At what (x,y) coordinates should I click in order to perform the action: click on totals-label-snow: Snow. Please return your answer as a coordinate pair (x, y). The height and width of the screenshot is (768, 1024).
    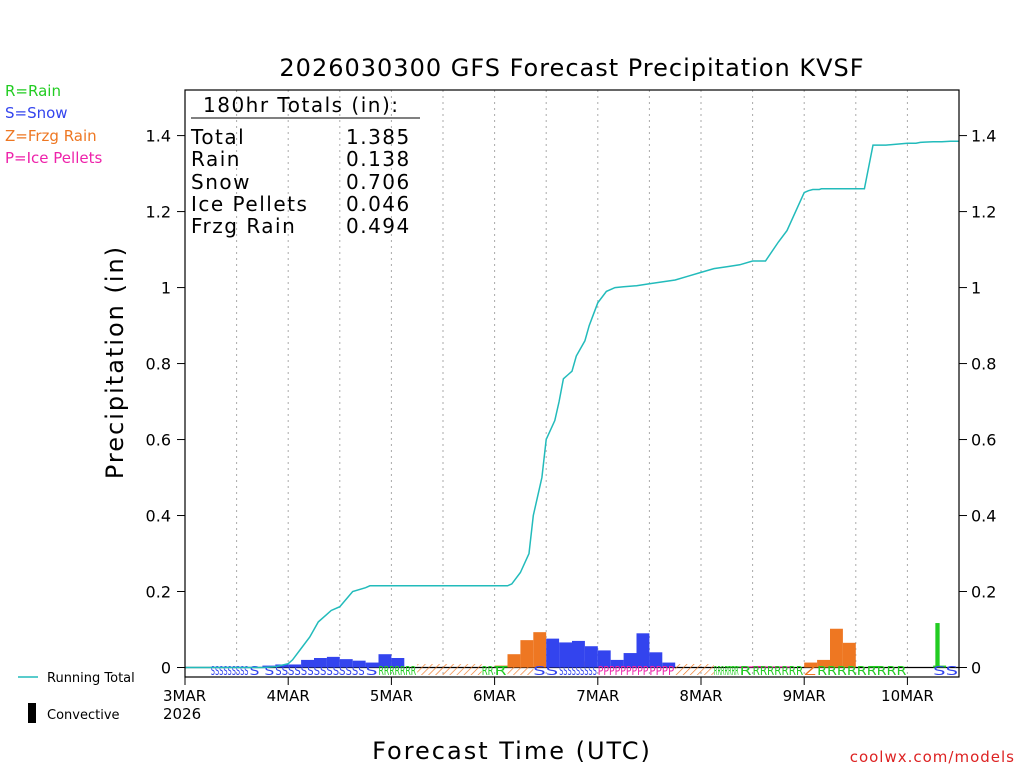
    Looking at the image, I should click on (221, 182).